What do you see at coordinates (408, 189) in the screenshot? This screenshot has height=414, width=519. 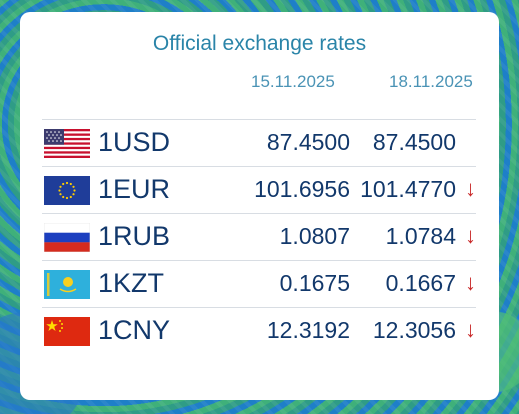 I see `rate-date2: 101.4770` at bounding box center [408, 189].